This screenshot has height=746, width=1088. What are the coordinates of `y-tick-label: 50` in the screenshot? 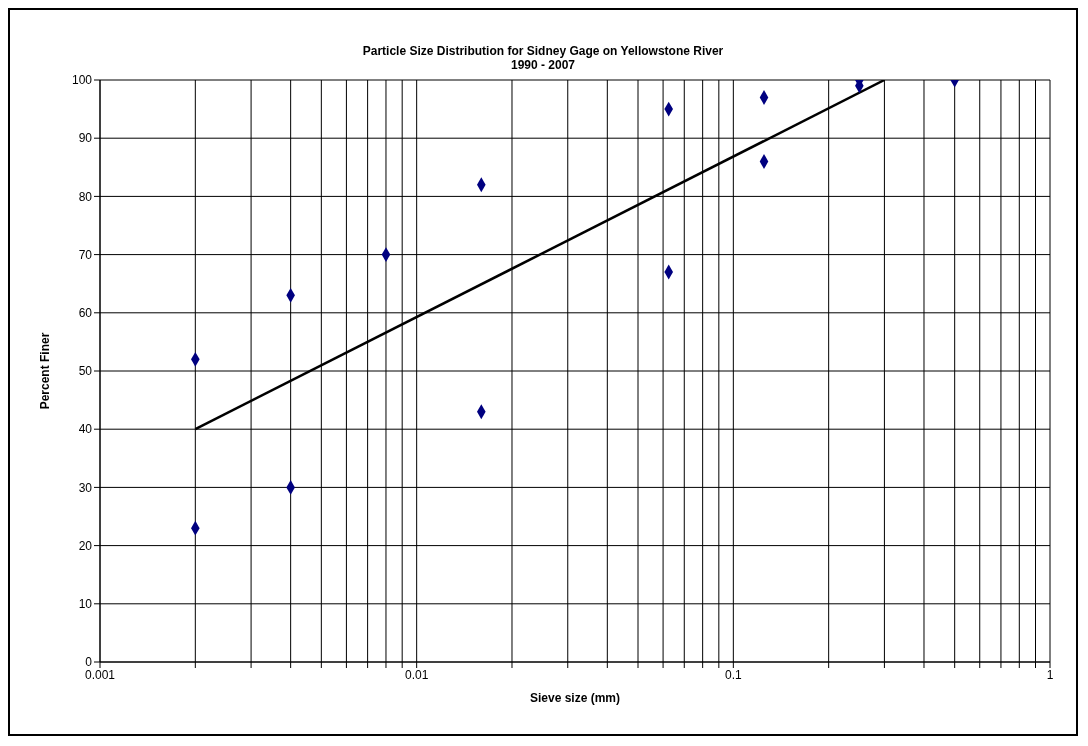 It's located at (85, 371).